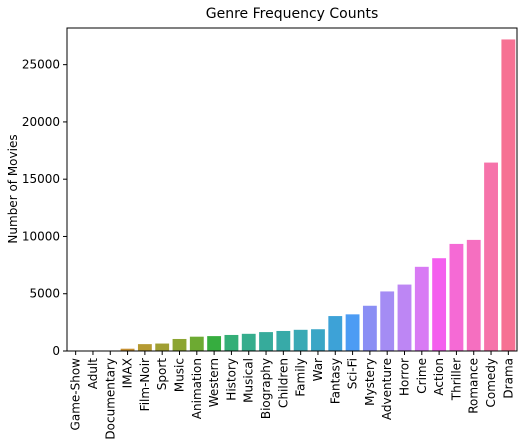  I want to click on bar-comedy, so click(491, 256).